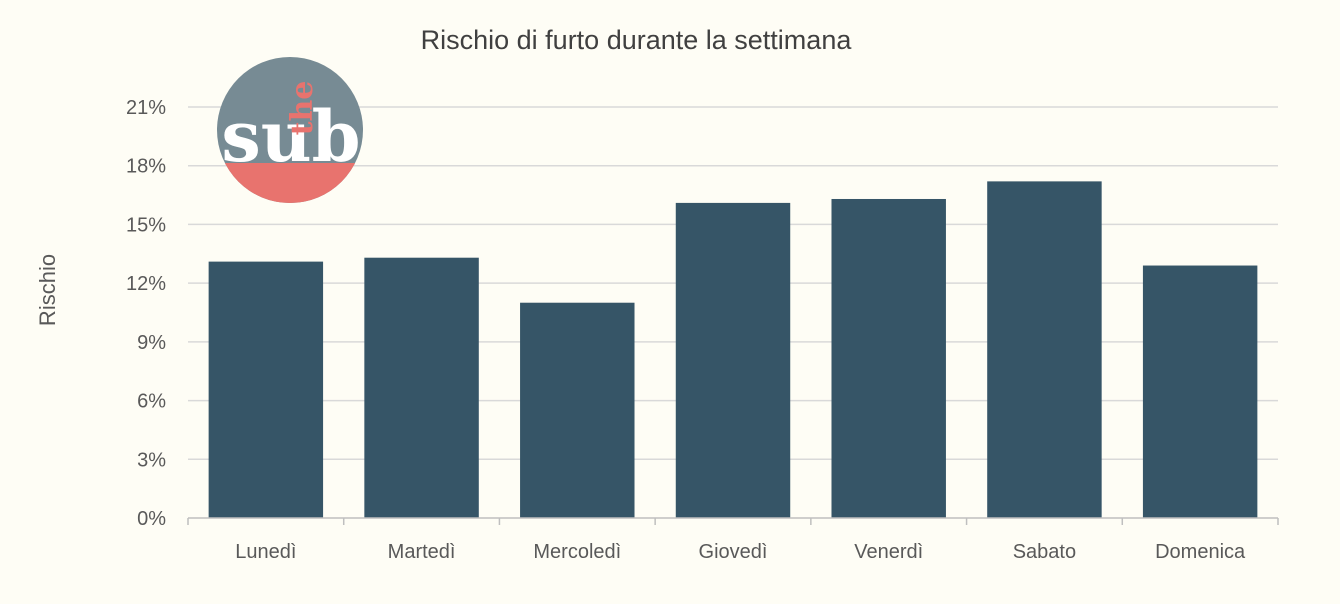  Describe the element at coordinates (733, 552) in the screenshot. I see `x-tick-label: Giovedì` at that location.